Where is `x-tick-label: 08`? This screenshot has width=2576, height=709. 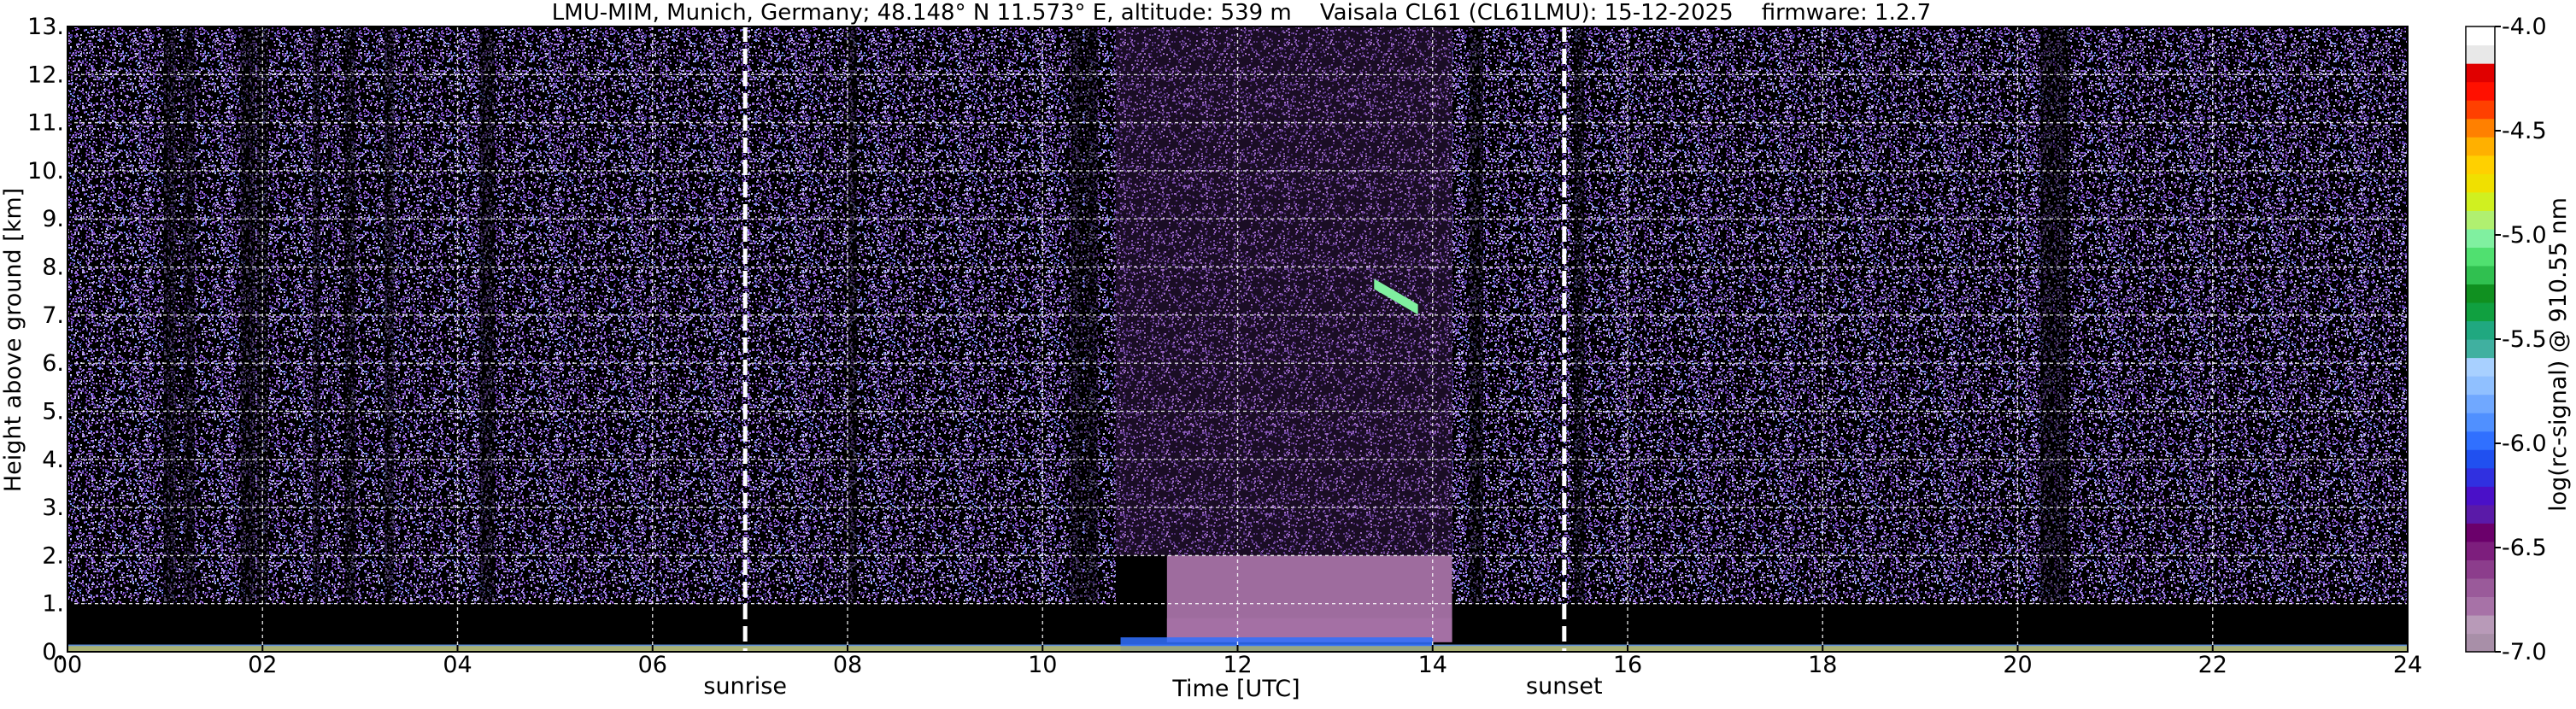
x-tick-label: 08 is located at coordinates (847, 665).